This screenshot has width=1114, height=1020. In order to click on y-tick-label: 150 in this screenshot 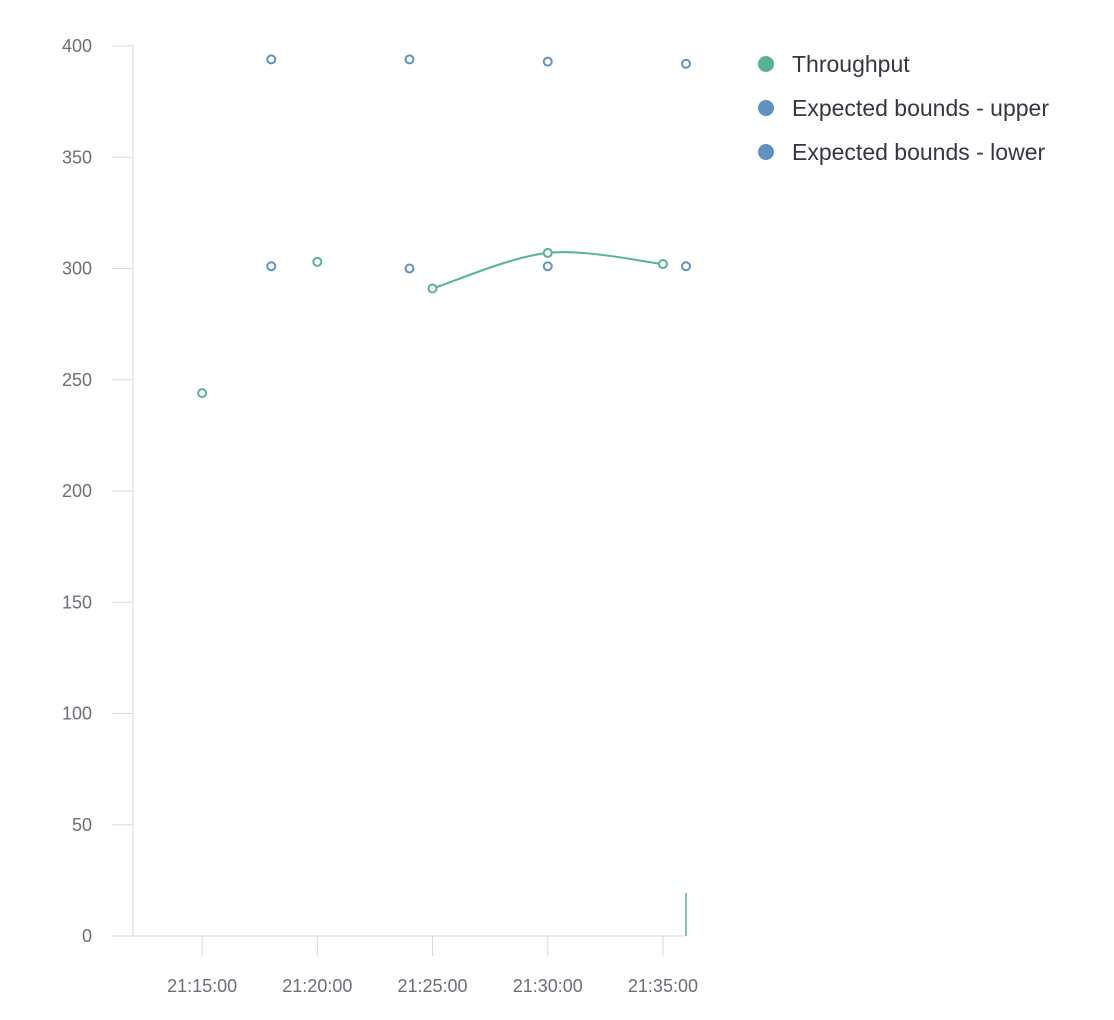, I will do `click(77, 602)`.